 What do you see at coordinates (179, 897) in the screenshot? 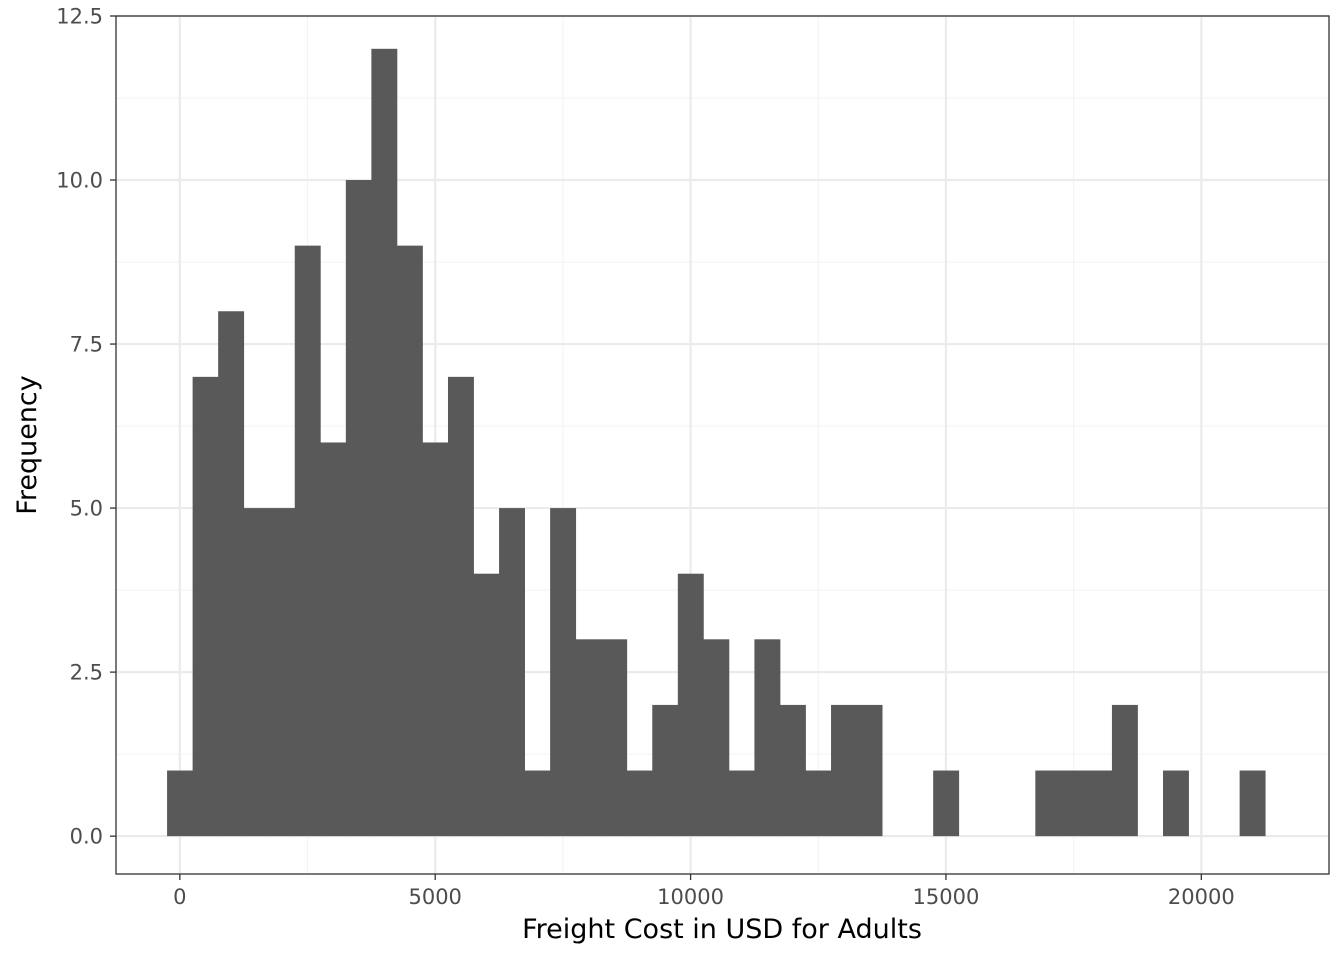
I see `x-tick-label: 0` at bounding box center [179, 897].